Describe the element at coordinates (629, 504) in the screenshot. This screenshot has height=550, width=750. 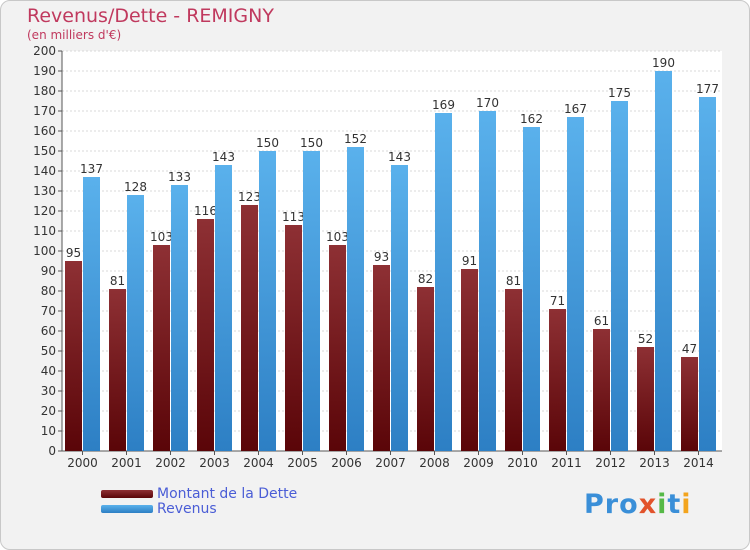
I see `logo-letter: o` at that location.